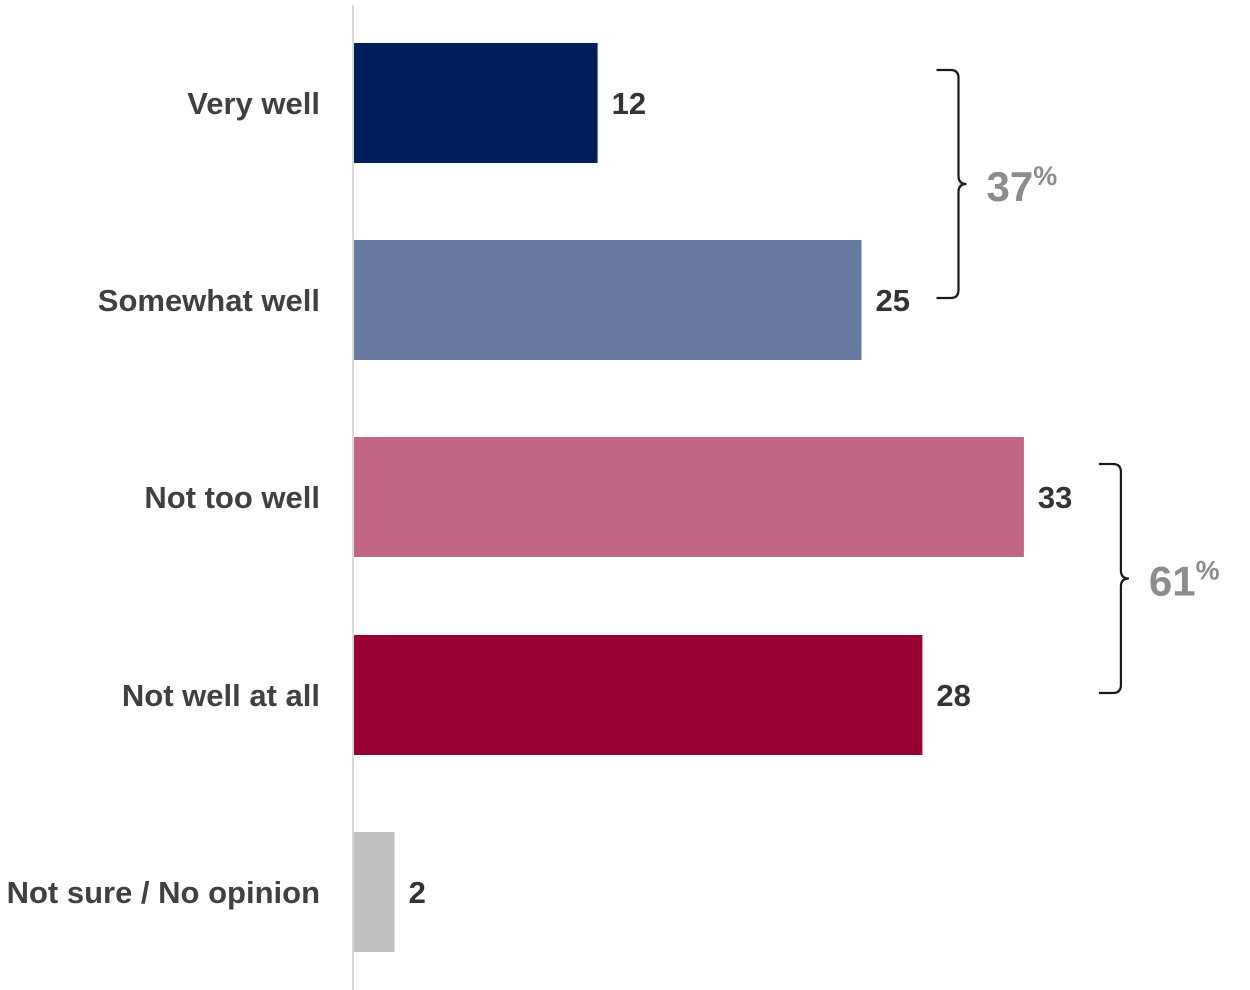 Image resolution: width=1250 pixels, height=990 pixels. Describe the element at coordinates (232, 497) in the screenshot. I see `category-label-not-too-well: Not too well` at that location.